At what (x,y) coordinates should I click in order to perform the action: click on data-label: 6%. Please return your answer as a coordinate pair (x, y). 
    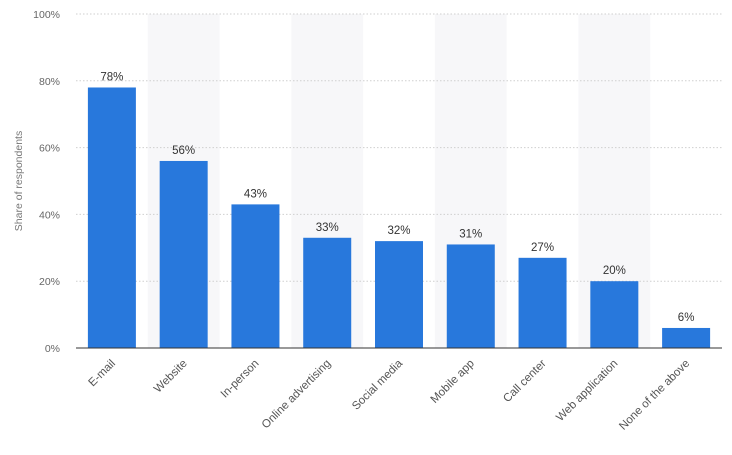
    Looking at the image, I should click on (686, 318).